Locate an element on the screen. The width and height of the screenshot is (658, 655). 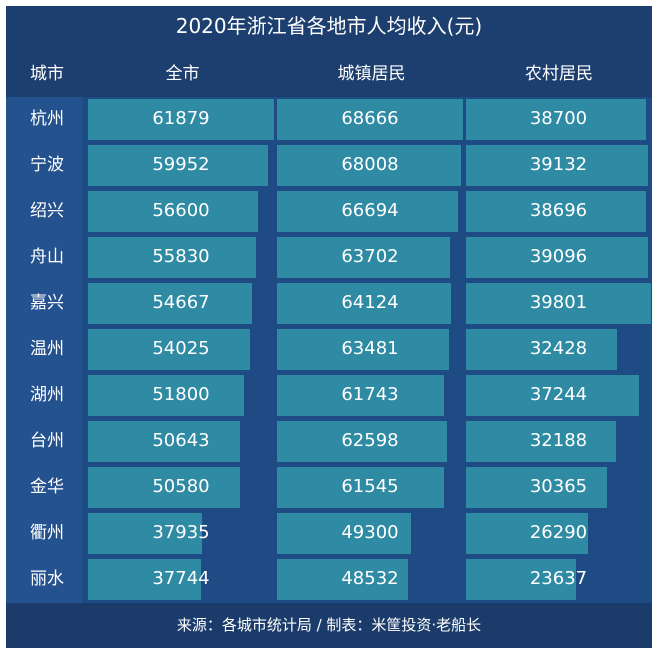
table-row: 温州 54025 63481 32428 is located at coordinates (329, 350).